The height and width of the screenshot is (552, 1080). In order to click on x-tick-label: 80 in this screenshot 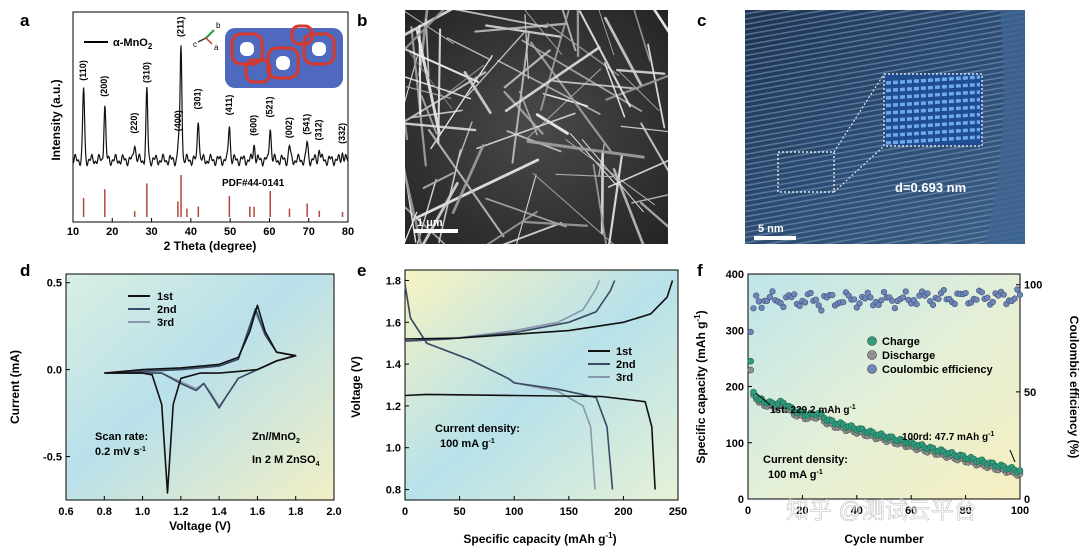, I will do `click(348, 232)`.